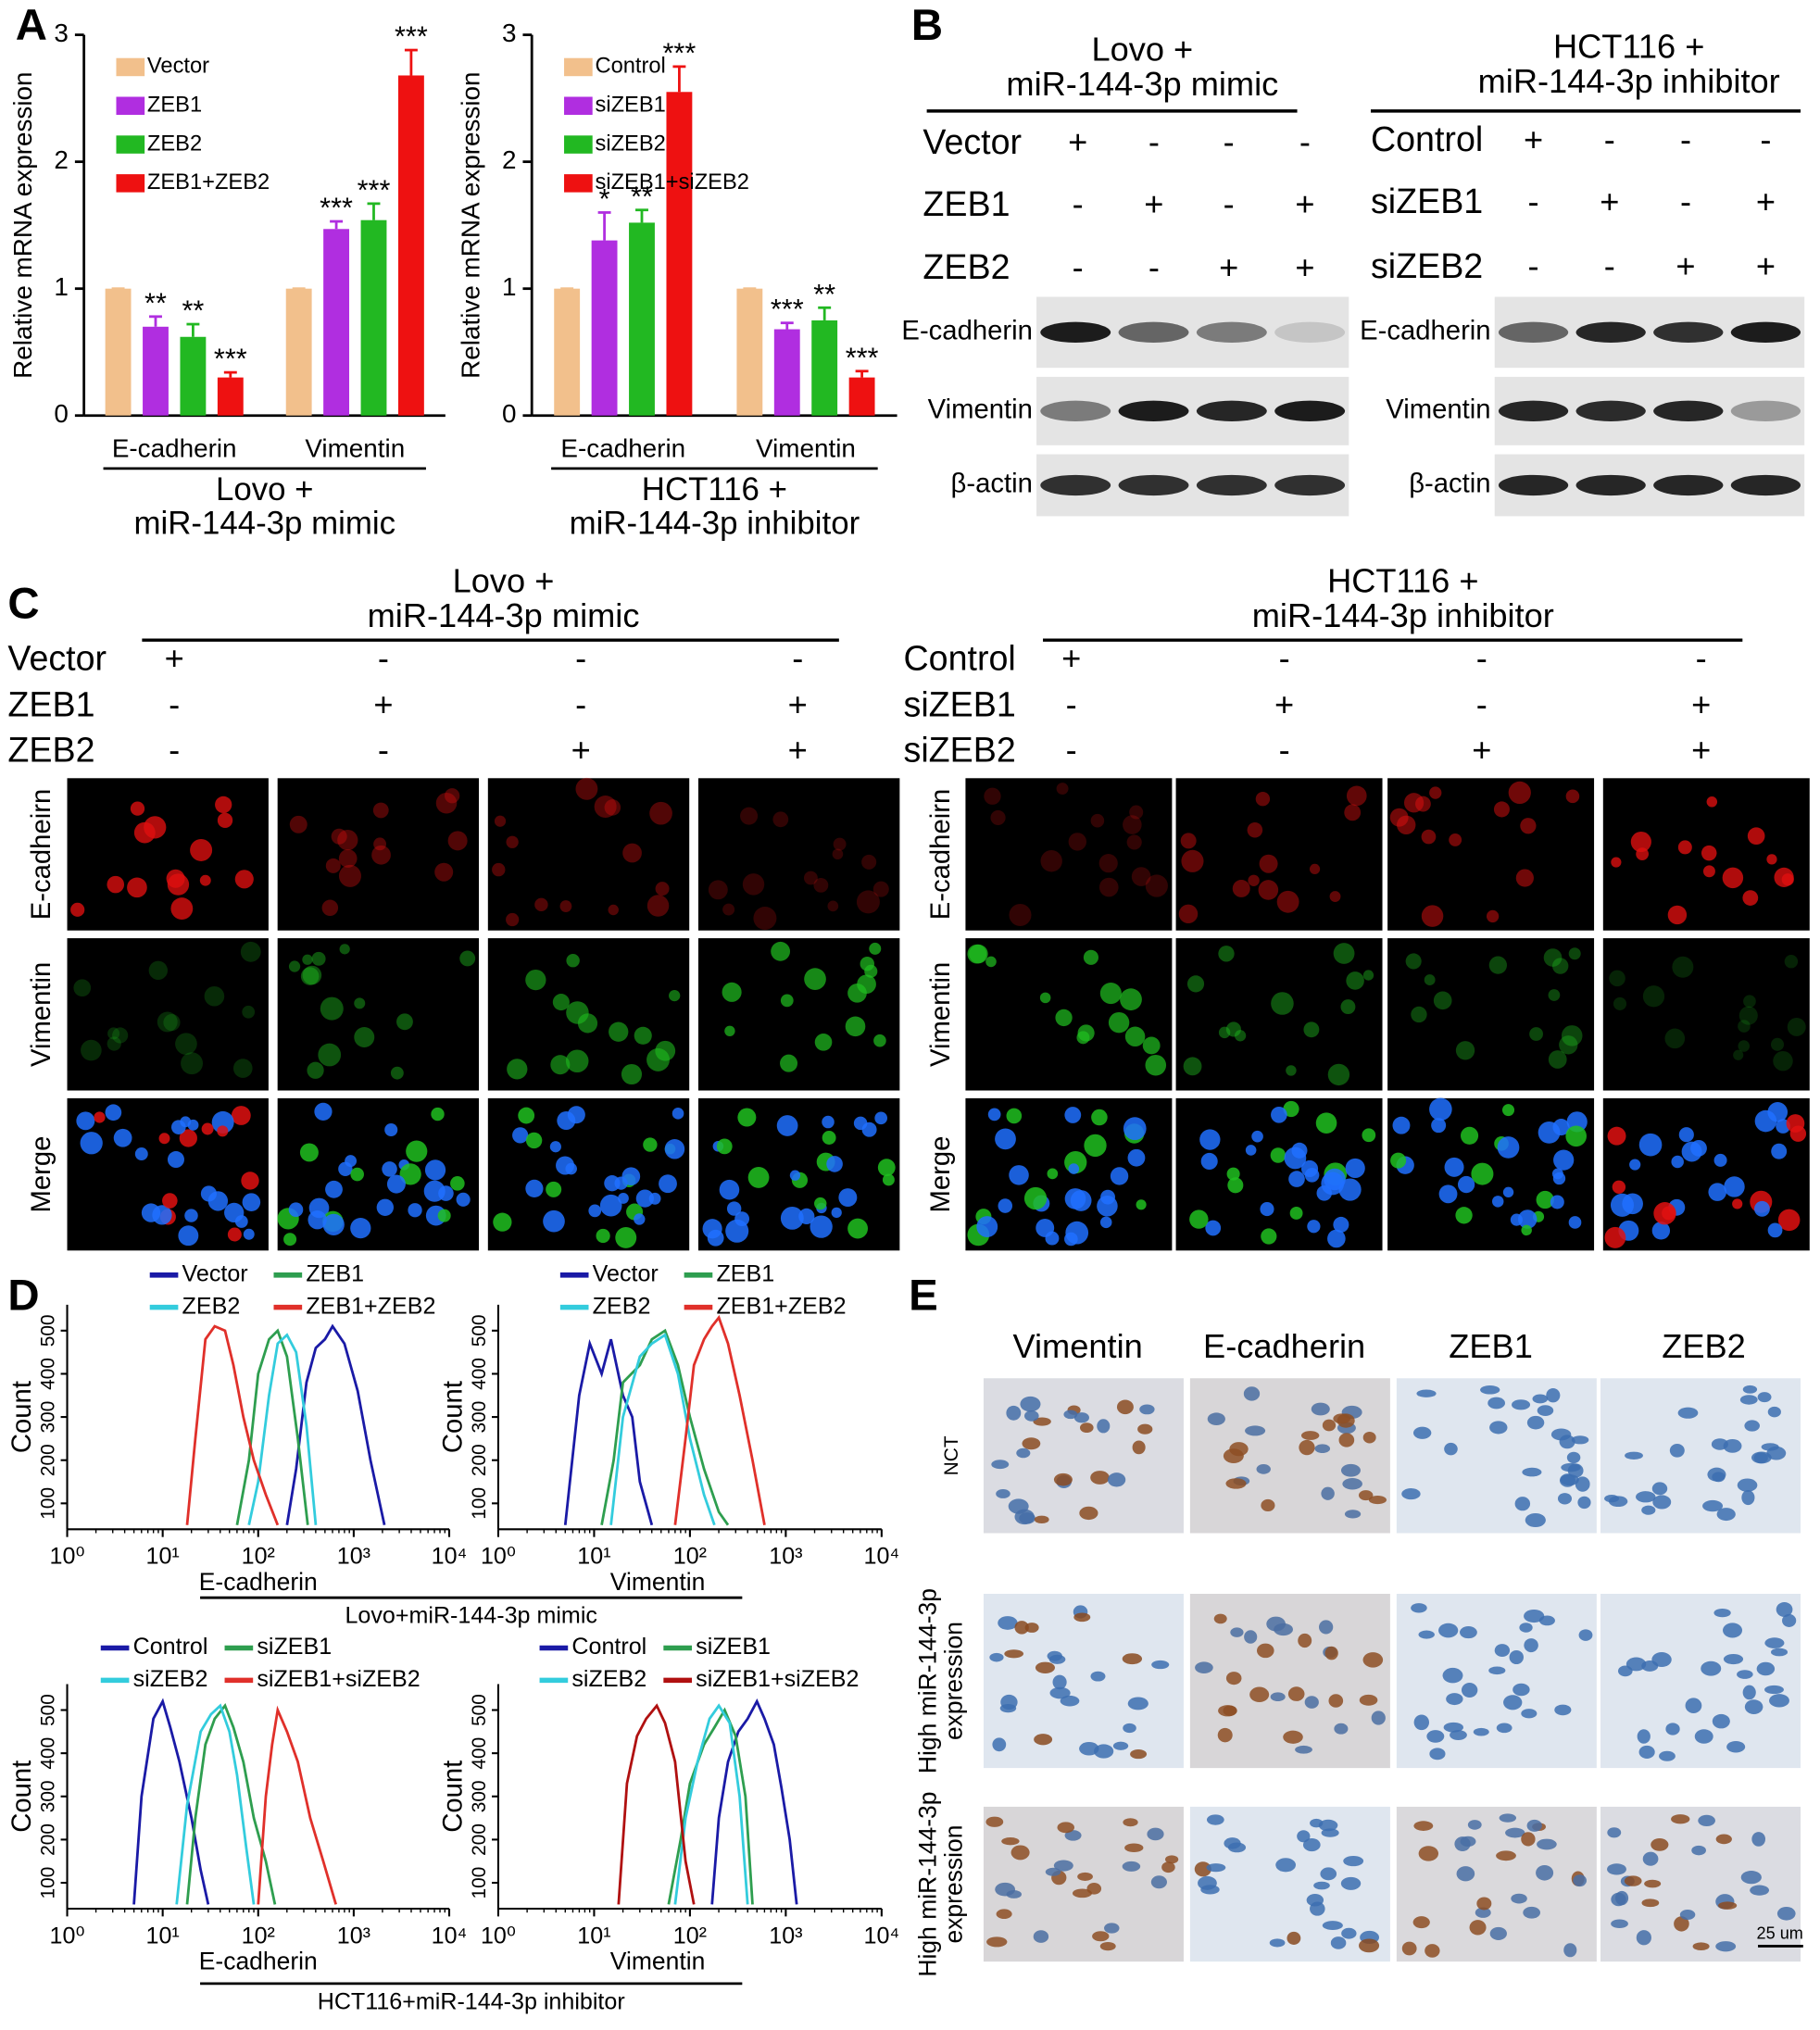 The height and width of the screenshot is (2030, 1820). Describe the element at coordinates (824, 294) in the screenshot. I see `significance: **` at that location.